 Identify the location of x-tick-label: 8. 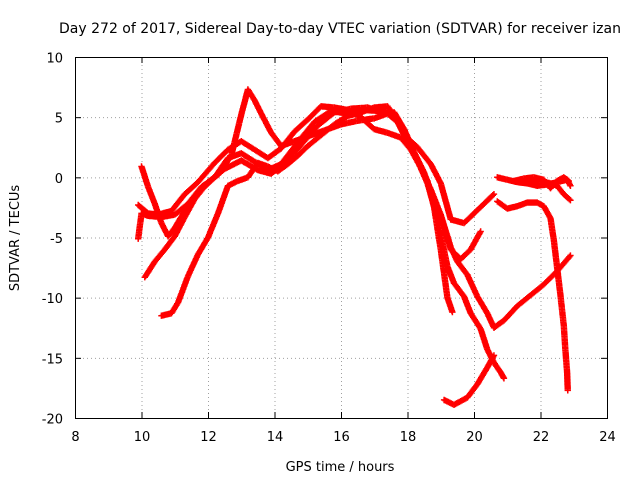
(75, 437).